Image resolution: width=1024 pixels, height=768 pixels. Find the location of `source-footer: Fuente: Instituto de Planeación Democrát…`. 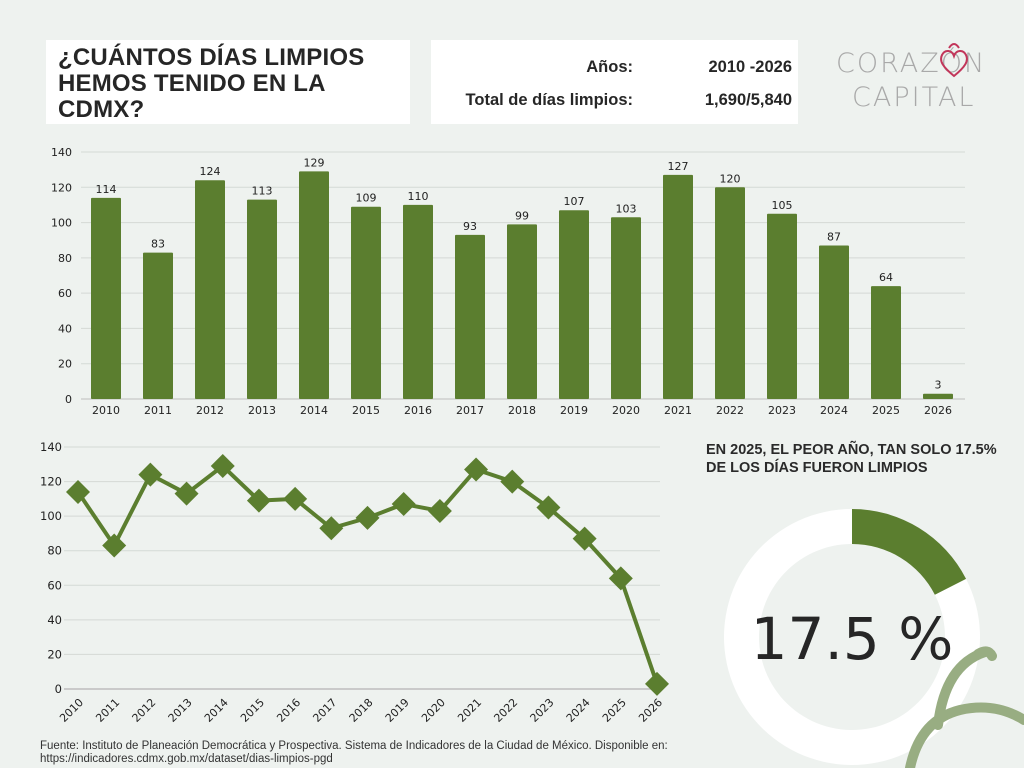

source-footer: Fuente: Instituto de Planeación Democrát… is located at coordinates (390, 753).